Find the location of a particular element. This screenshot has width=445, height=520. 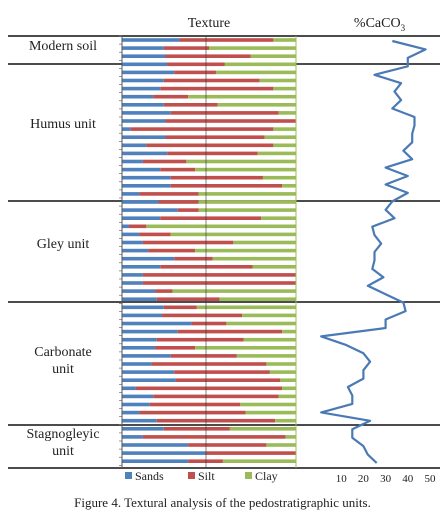

legend-label-clay: Clay is located at coordinates (266, 476).